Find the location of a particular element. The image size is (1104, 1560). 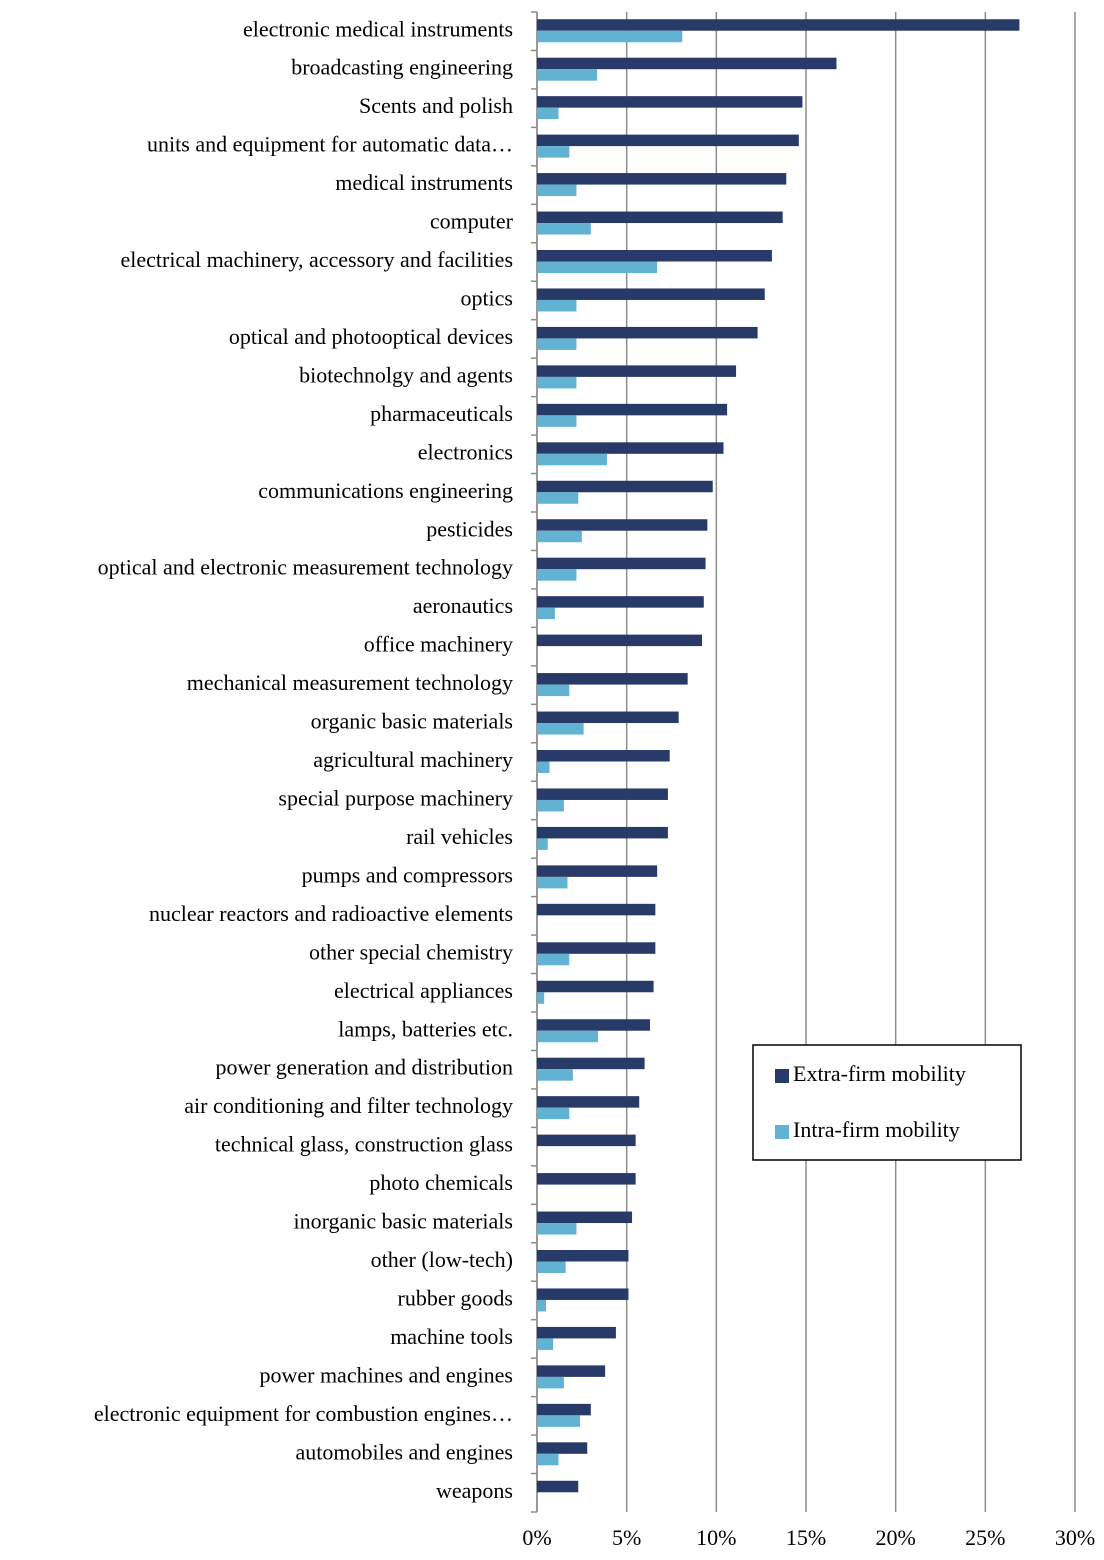

y-tick-label: aeronautics is located at coordinates (463, 605).